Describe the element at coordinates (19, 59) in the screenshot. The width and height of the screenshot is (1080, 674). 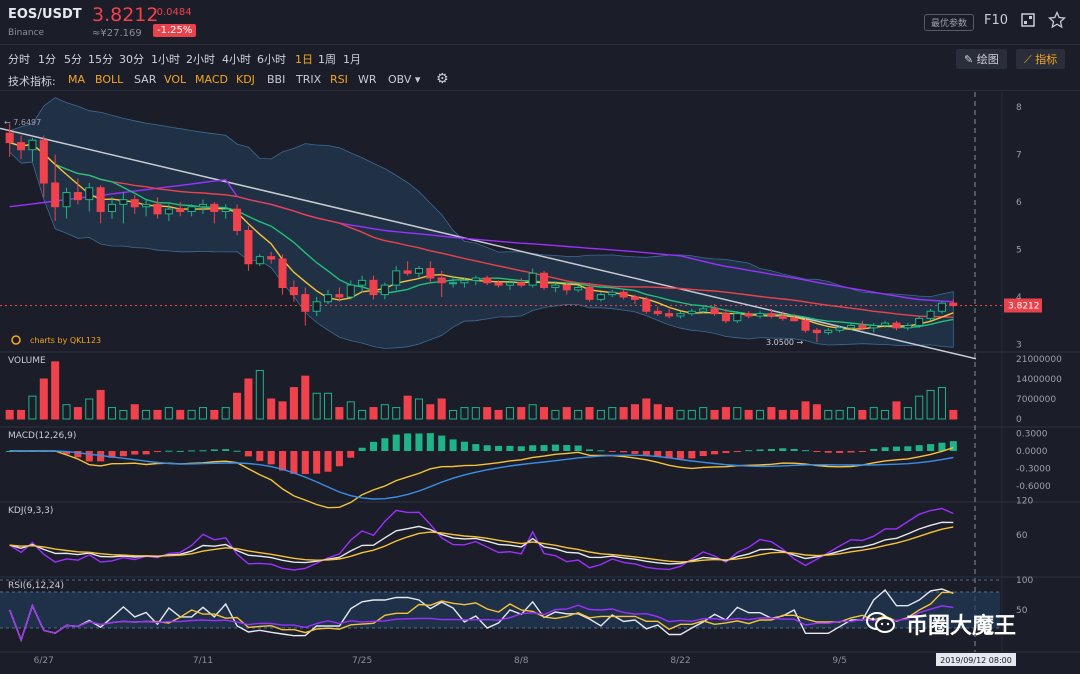
I see `timeframe-0: 分时` at that location.